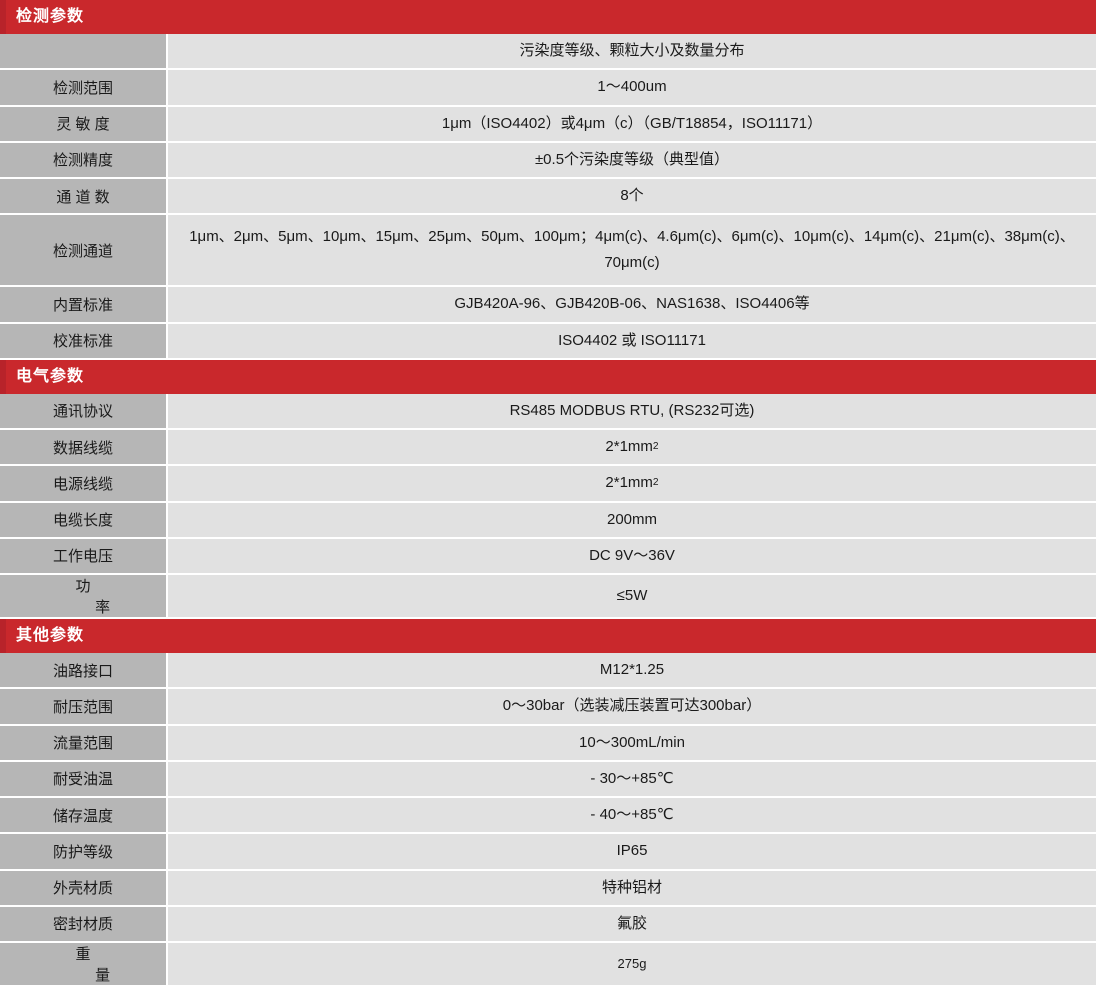 The height and width of the screenshot is (985, 1096). I want to click on row-label: 通 道 数, so click(84, 196).